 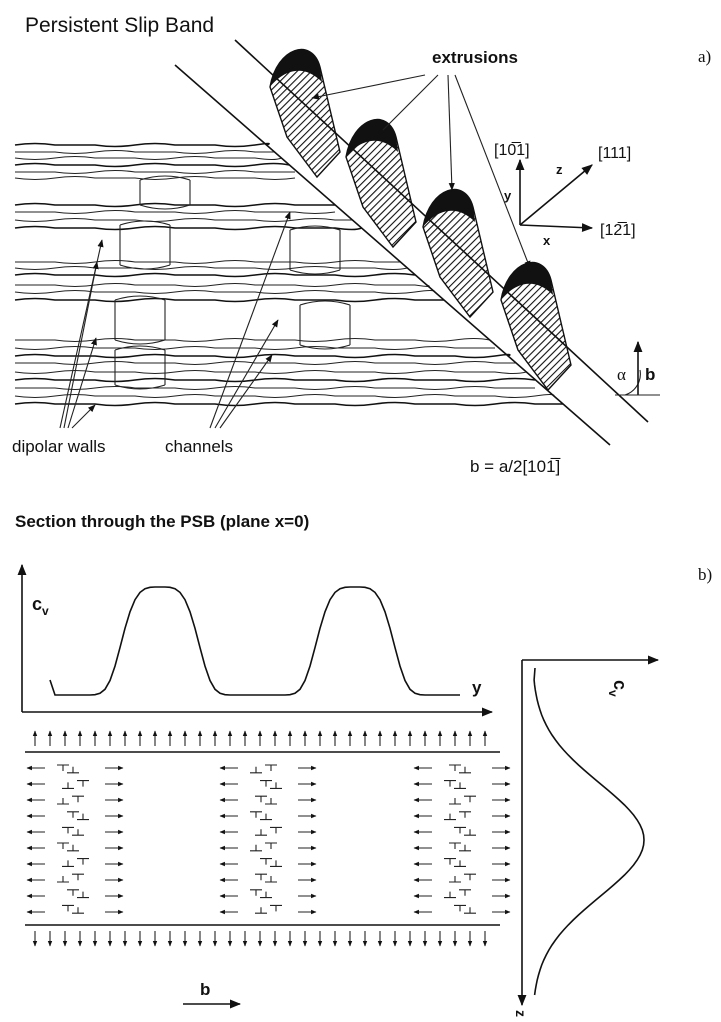 I want to click on angle-arc, so click(x=632, y=382).